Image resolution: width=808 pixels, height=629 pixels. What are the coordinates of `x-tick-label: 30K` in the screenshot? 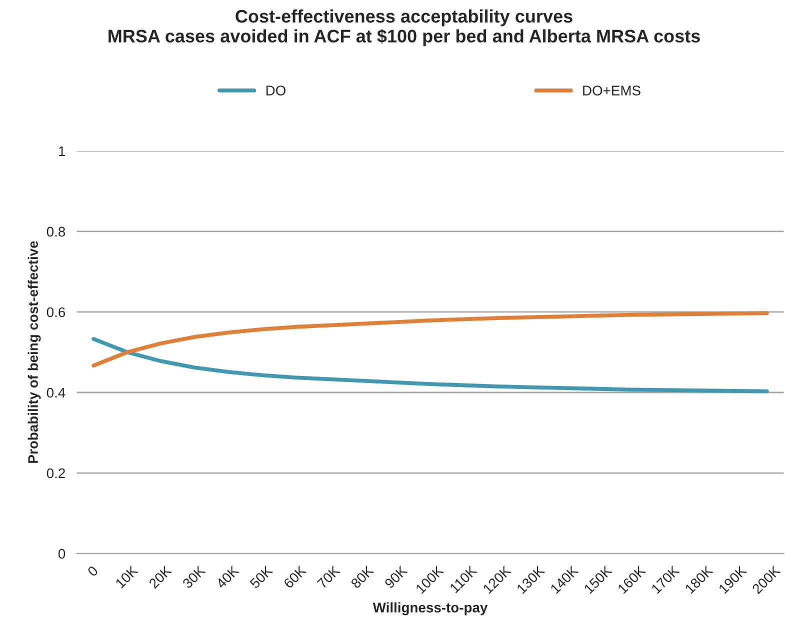 It's located at (194, 577).